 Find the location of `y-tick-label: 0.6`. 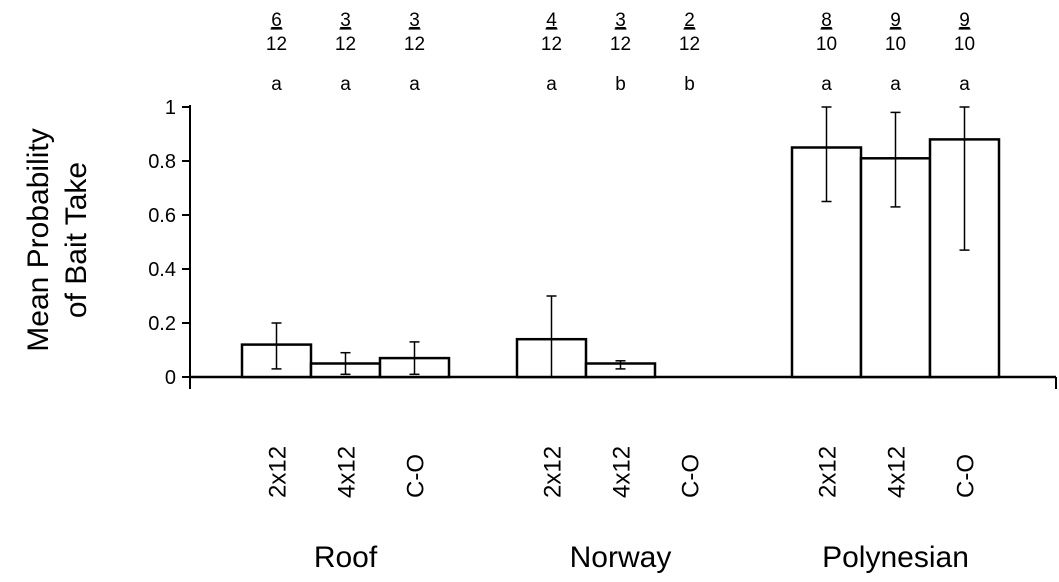

y-tick-label: 0.6 is located at coordinates (162, 216).